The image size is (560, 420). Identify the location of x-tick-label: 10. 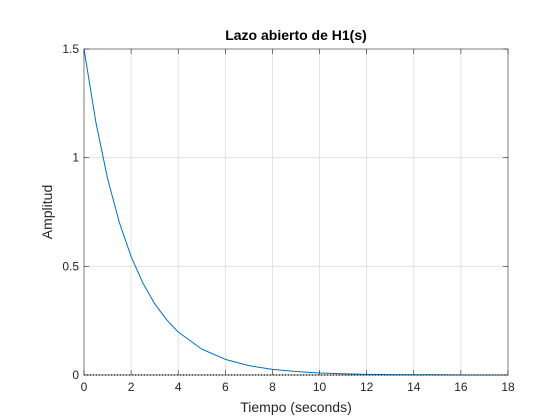
(320, 387).